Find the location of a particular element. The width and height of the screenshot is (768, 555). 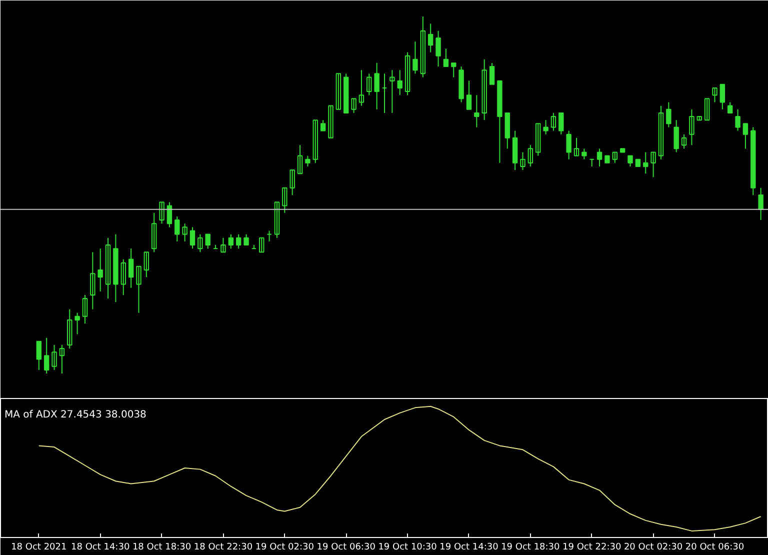

x-tick-label: 19 Oct 02:30 is located at coordinates (284, 547).